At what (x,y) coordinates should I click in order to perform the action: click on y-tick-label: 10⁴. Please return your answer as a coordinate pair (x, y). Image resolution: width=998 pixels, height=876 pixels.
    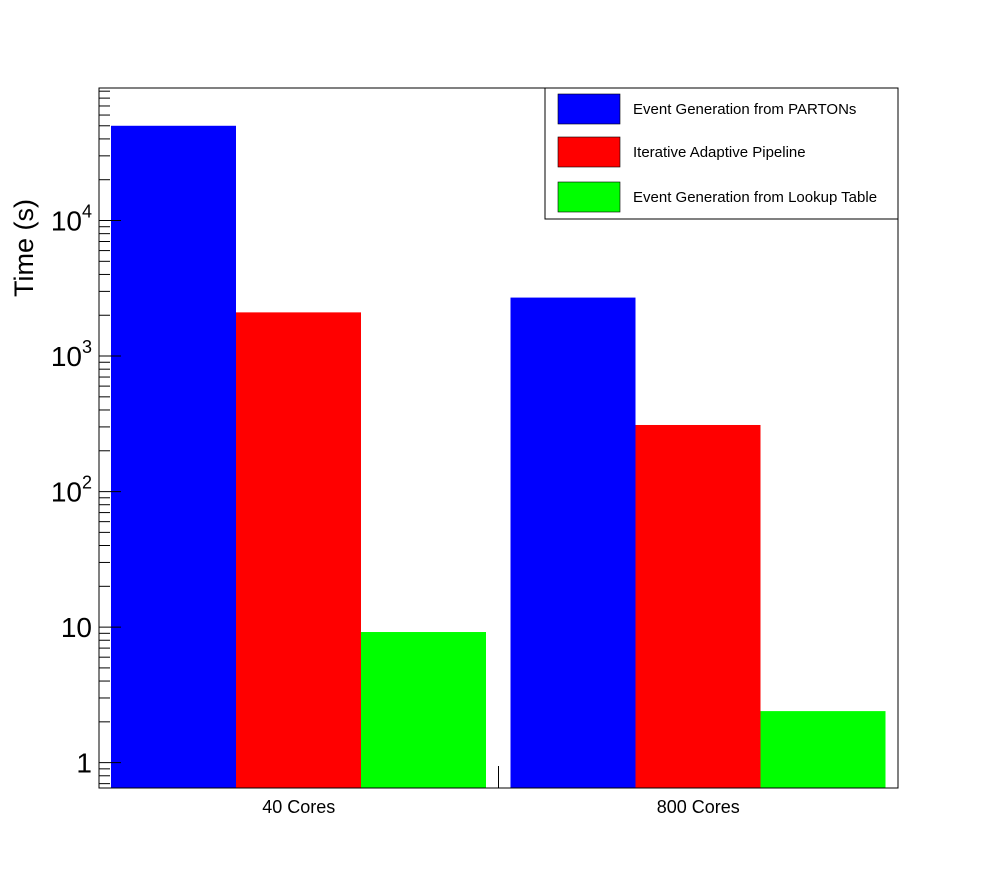
    Looking at the image, I should click on (71, 219).